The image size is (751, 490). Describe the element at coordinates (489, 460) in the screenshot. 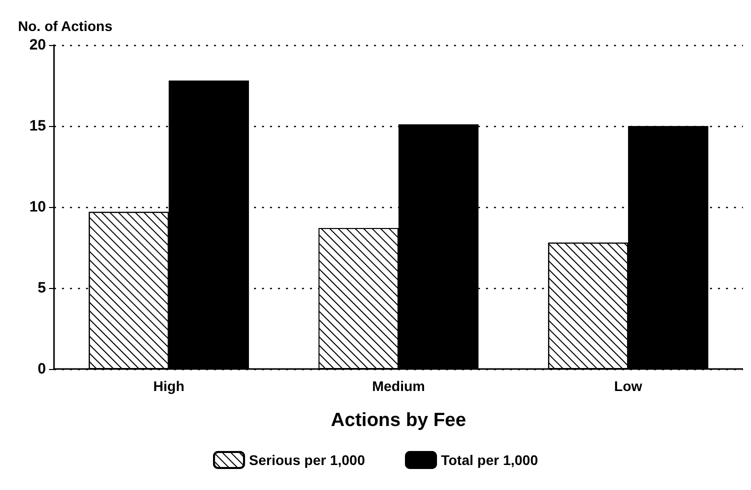

I see `legend-label: Total per 1,000` at that location.